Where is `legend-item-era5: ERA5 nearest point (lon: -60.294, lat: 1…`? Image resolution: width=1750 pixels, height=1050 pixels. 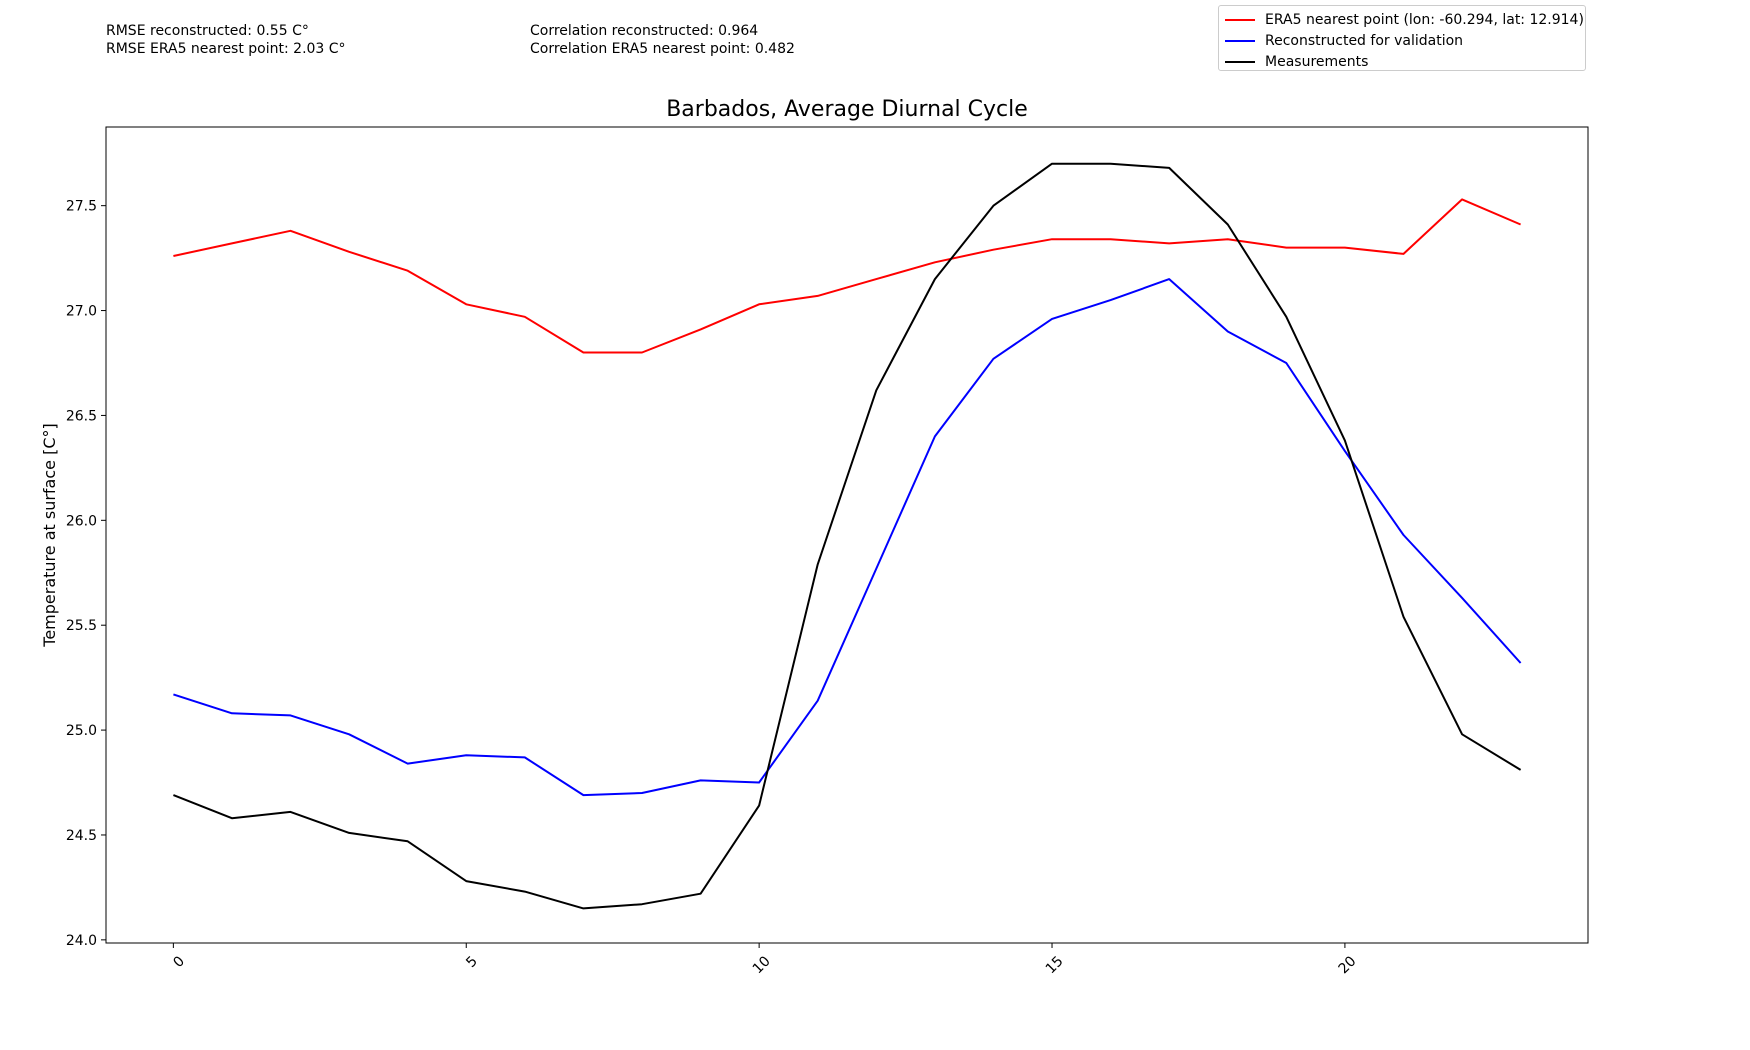
legend-item-era5: ERA5 nearest point (lon: -60.294, lat: 1… is located at coordinates (1404, 20).